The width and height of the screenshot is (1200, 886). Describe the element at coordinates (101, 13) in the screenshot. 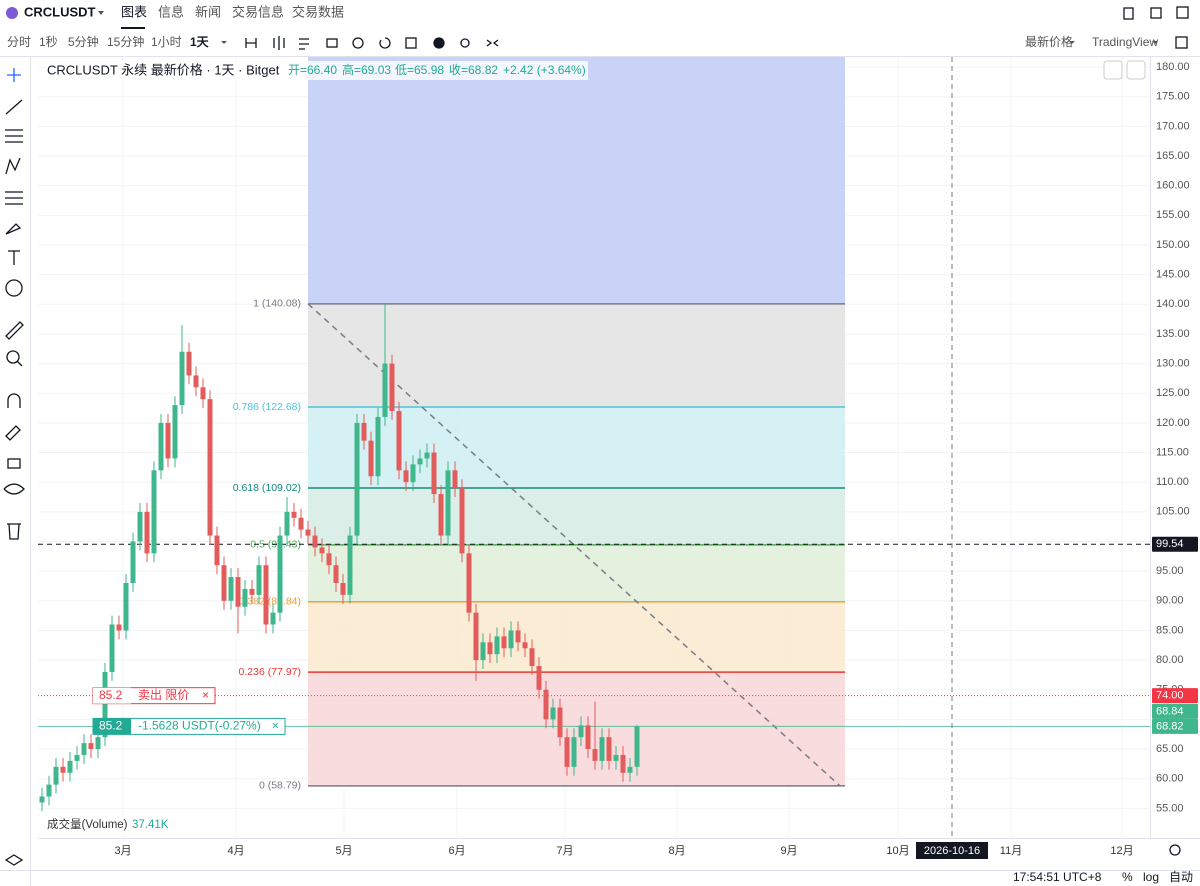

I see `symbol-menu` at that location.